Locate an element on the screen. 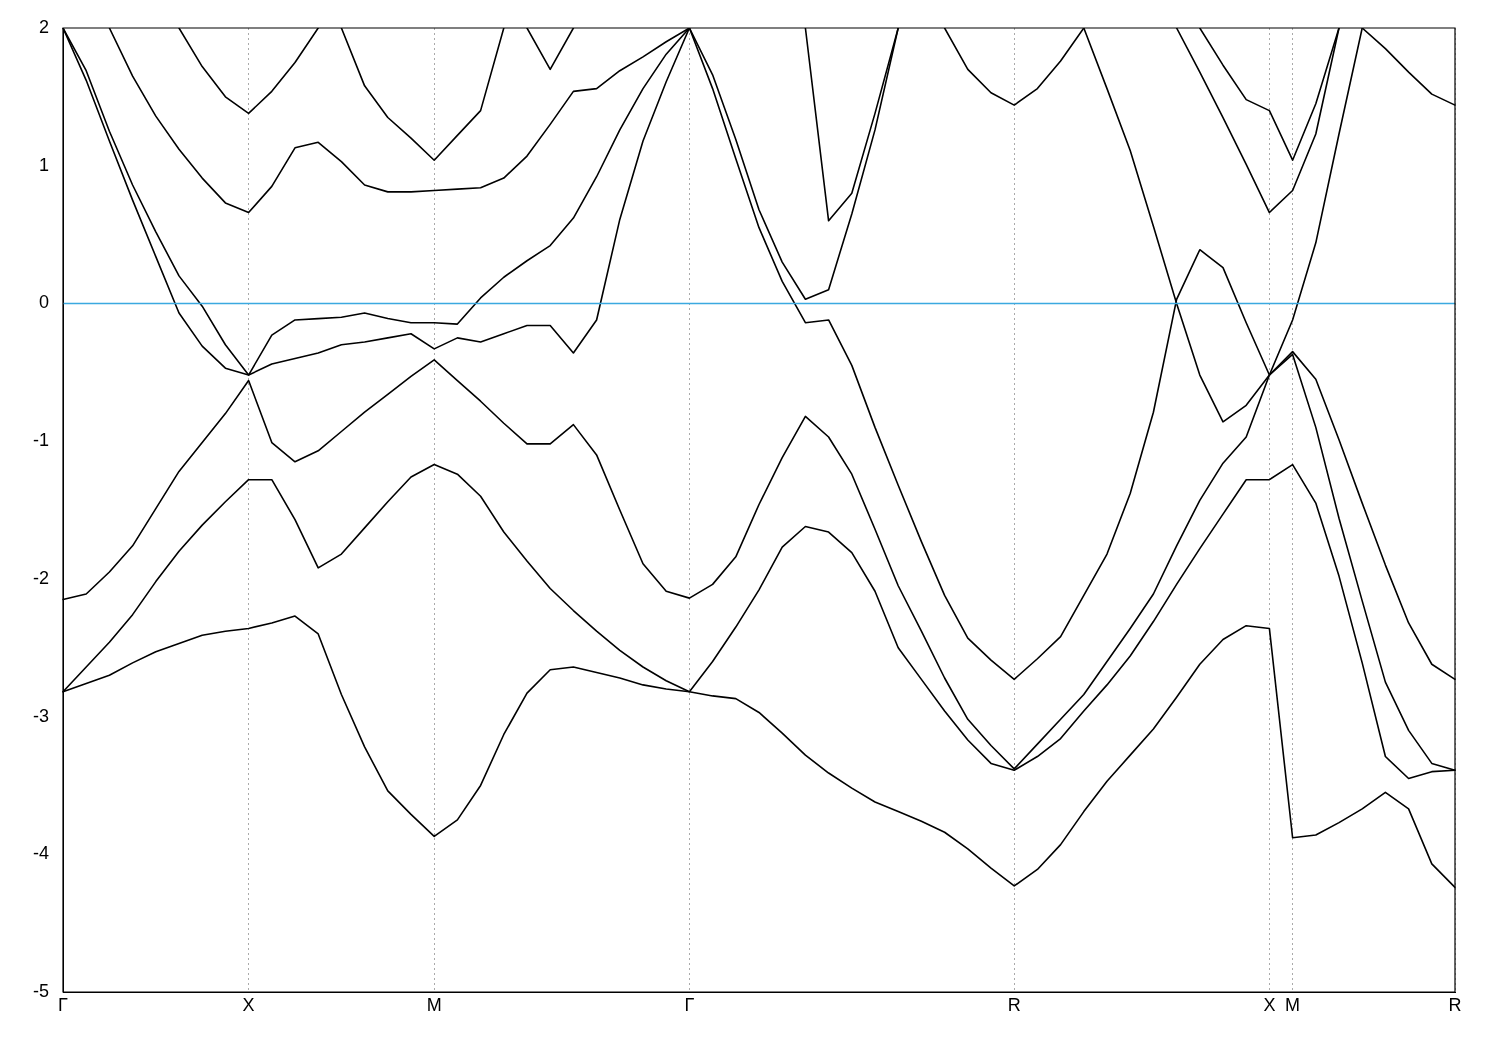 This screenshot has width=1500, height=1050. y-tick-label: -4 is located at coordinates (40, 853).